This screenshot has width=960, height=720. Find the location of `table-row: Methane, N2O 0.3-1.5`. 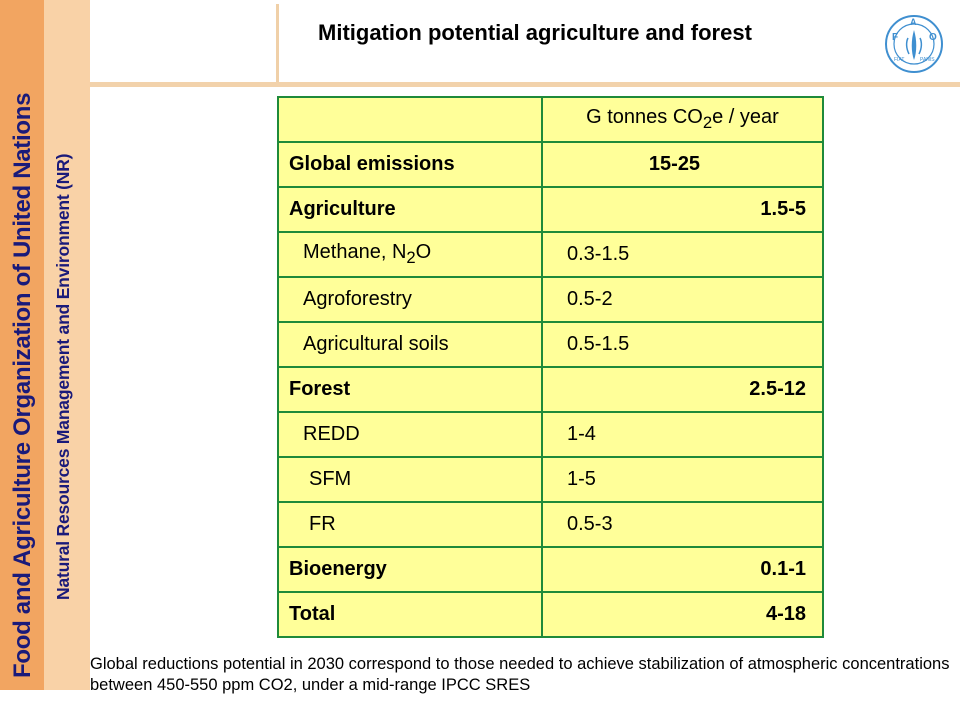

table-row: Methane, N2O 0.3-1.5 is located at coordinates (551, 254).